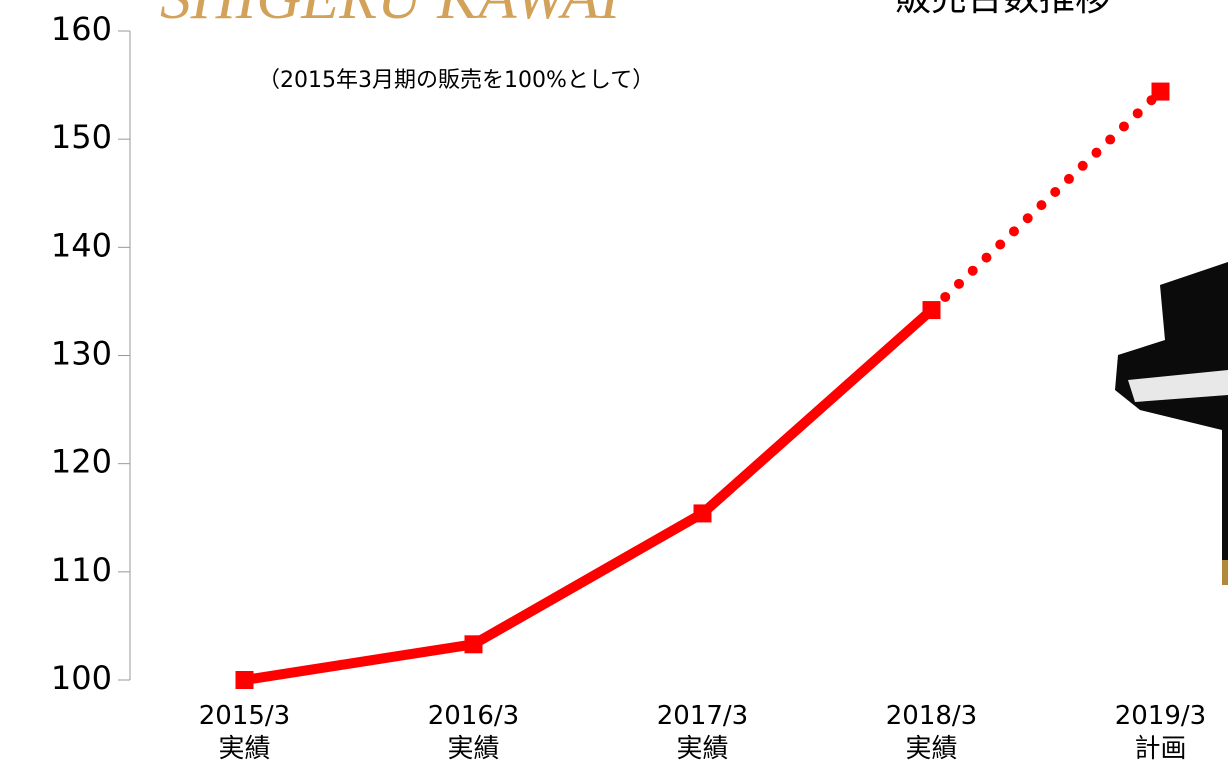  I want to click on piano, so click(1171, 423).